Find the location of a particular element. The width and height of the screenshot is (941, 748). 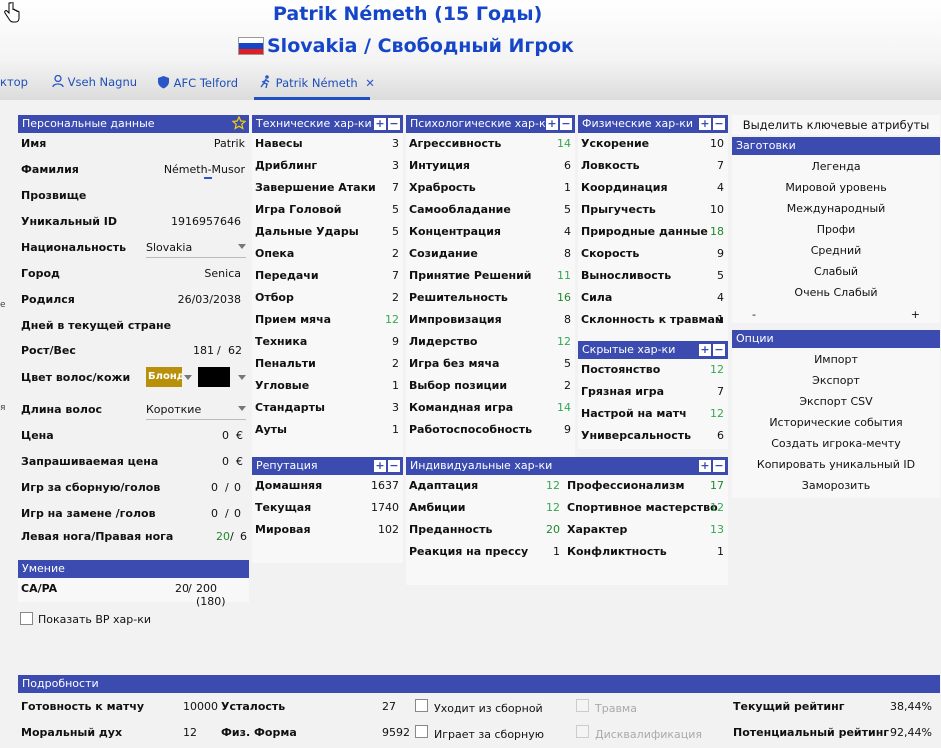

sidebar-item: Международный is located at coordinates (836, 208).